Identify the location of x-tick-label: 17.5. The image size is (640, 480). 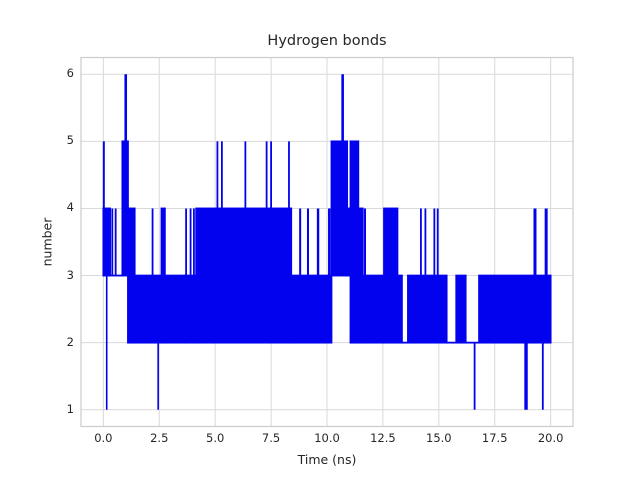
(494, 438).